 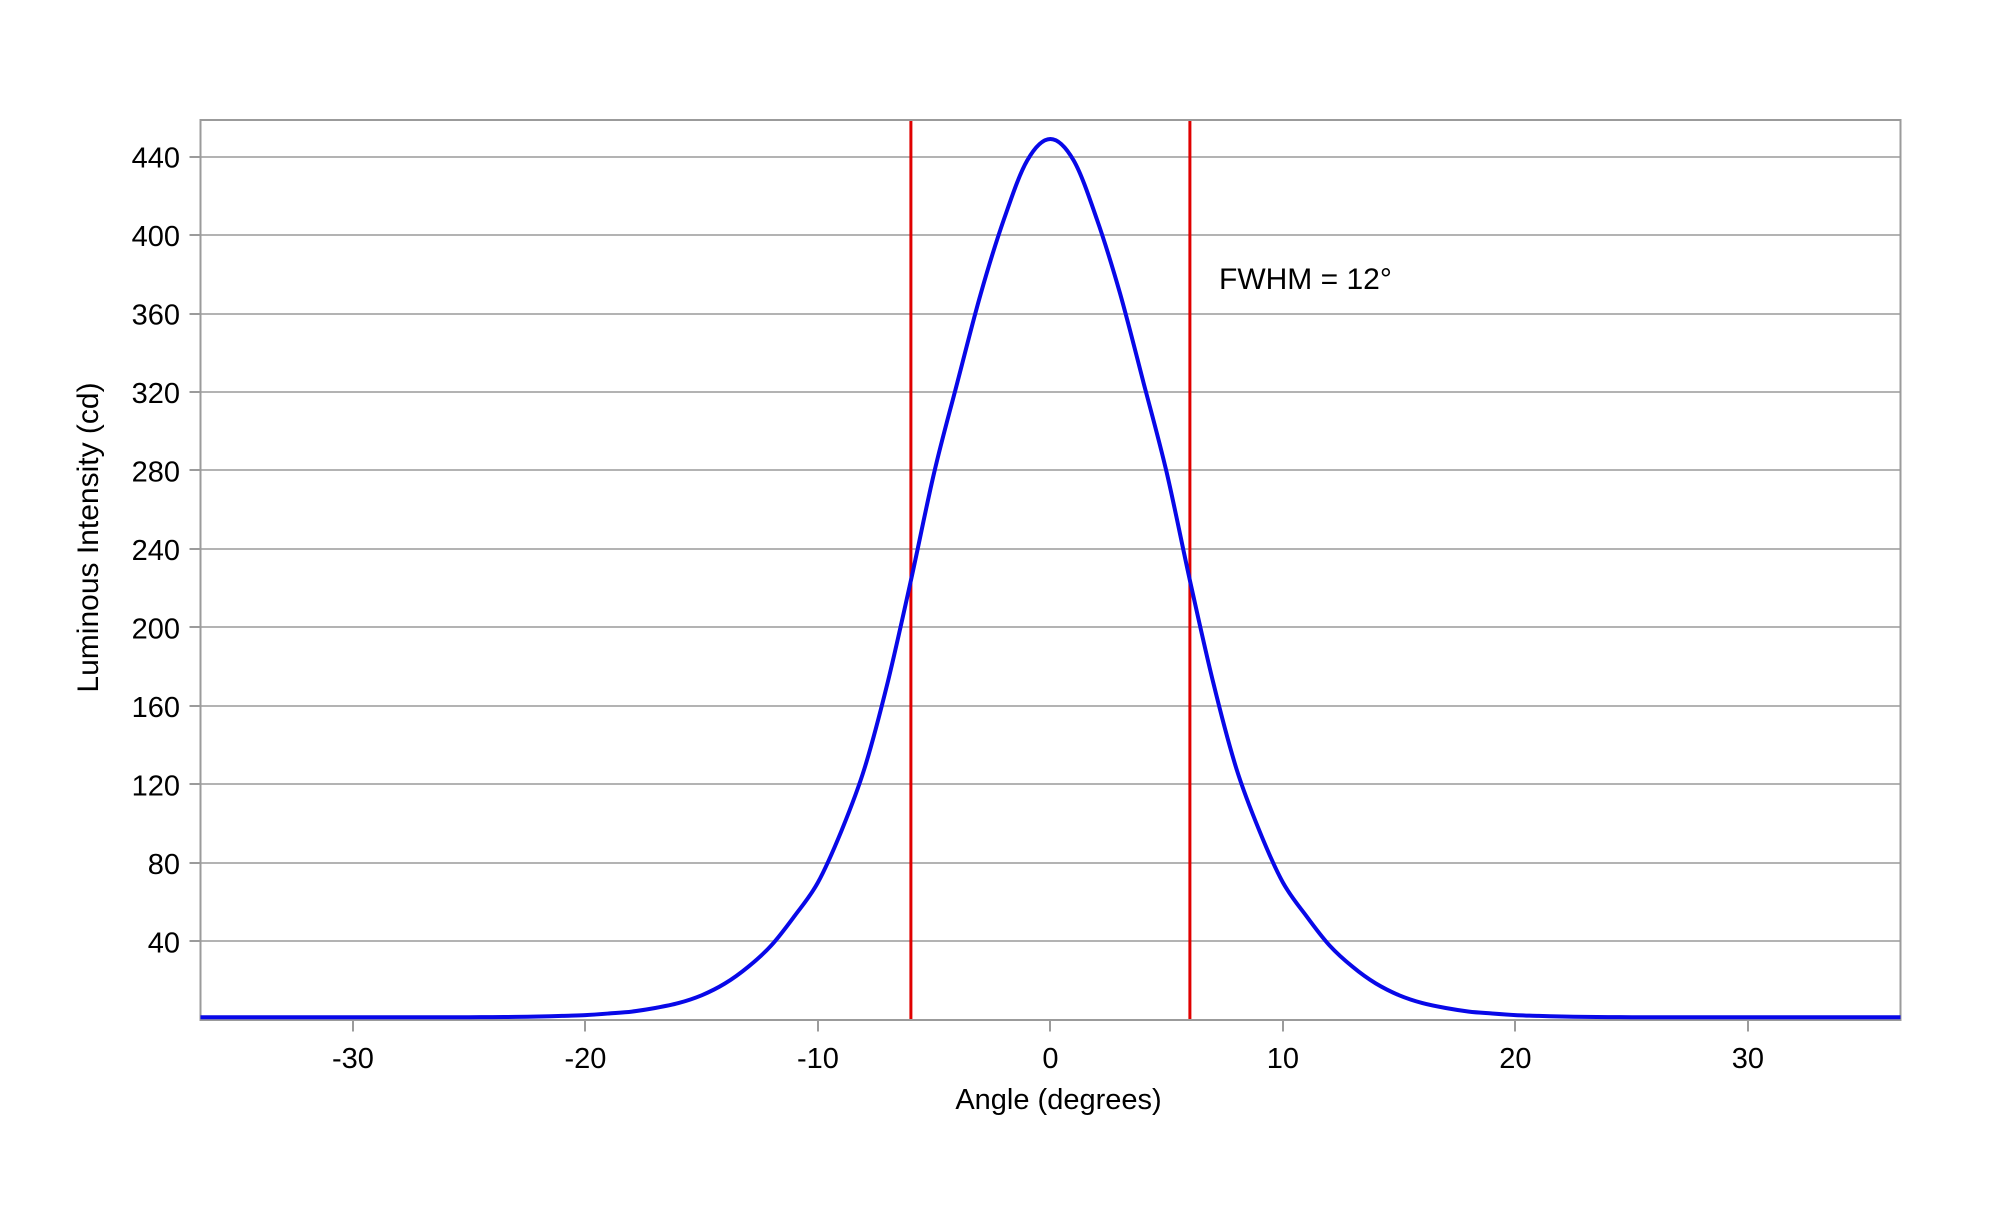 What do you see at coordinates (1305, 279) in the screenshot?
I see `svg-text: FWHM = 12°` at bounding box center [1305, 279].